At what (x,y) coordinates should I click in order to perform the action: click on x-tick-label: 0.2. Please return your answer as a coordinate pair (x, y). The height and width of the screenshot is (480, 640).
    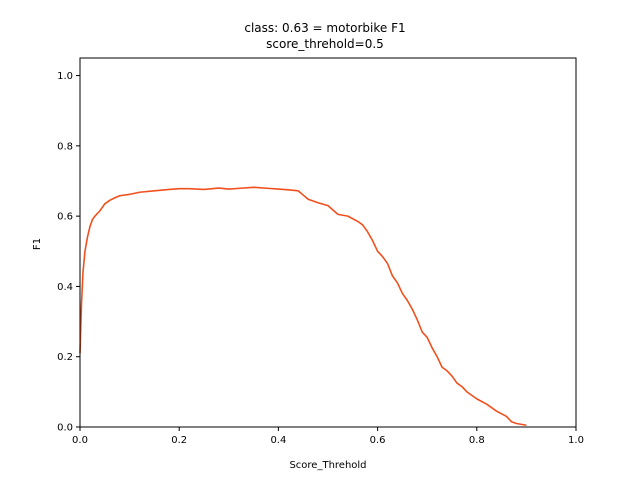
    Looking at the image, I should click on (179, 440).